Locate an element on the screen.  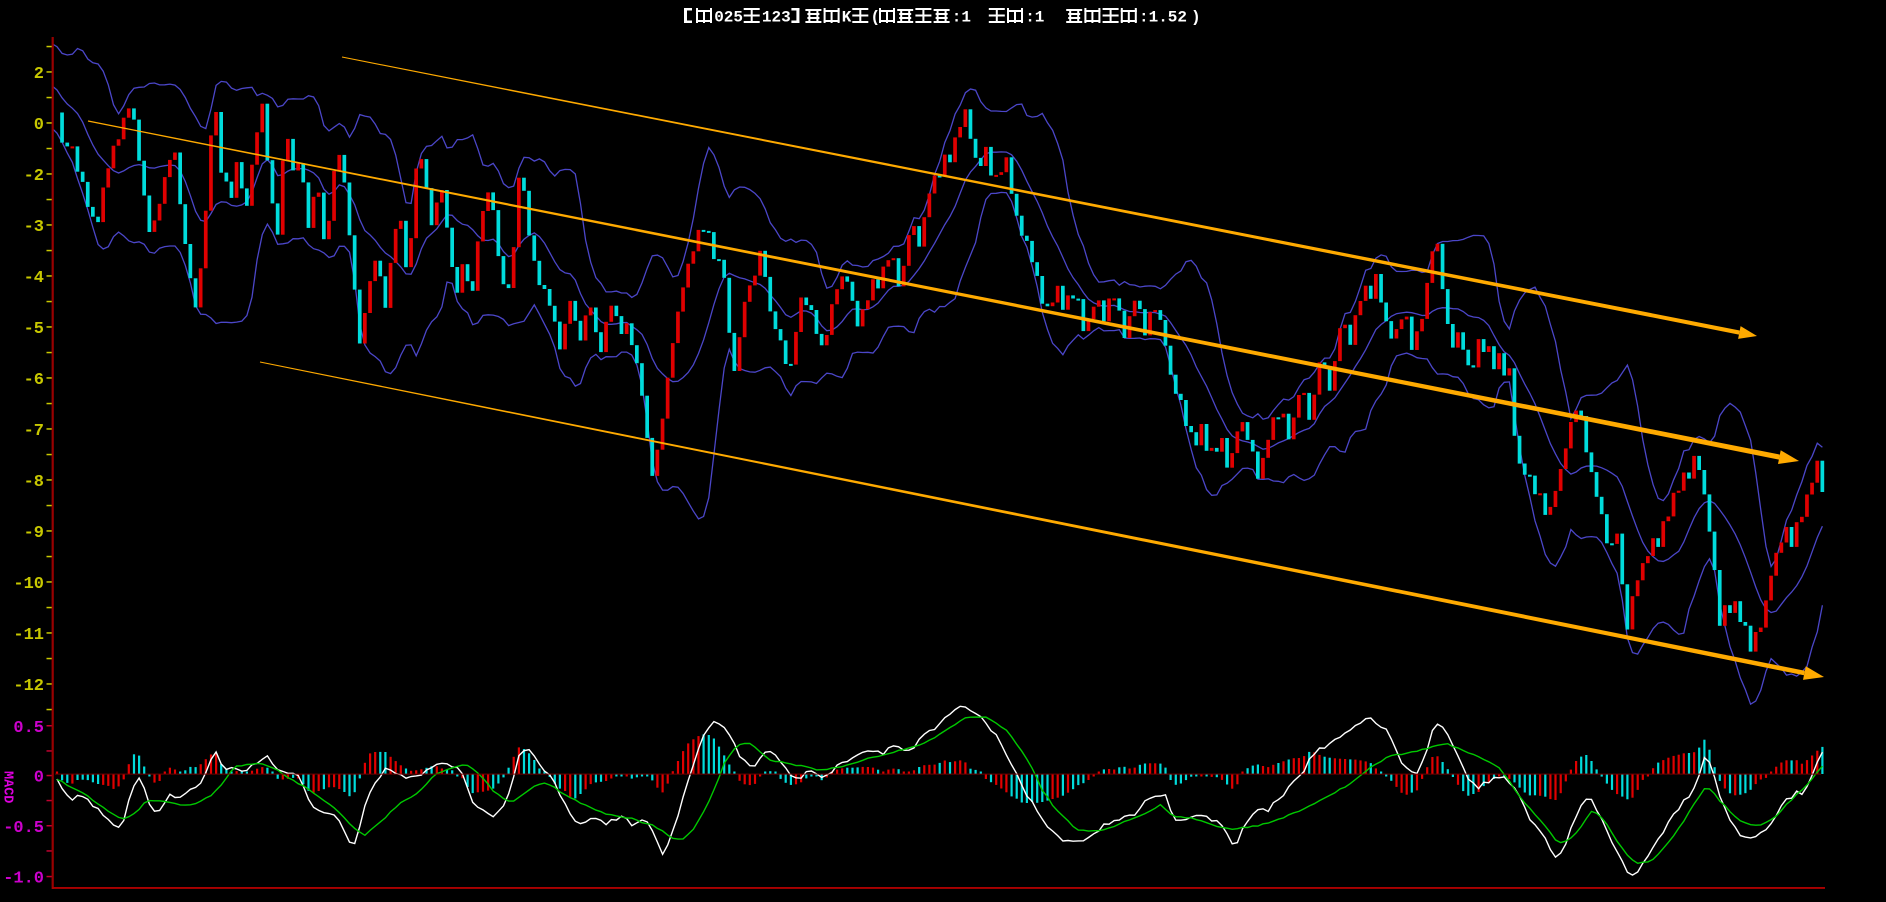
svg-text: MACD is located at coordinates (7, 787).